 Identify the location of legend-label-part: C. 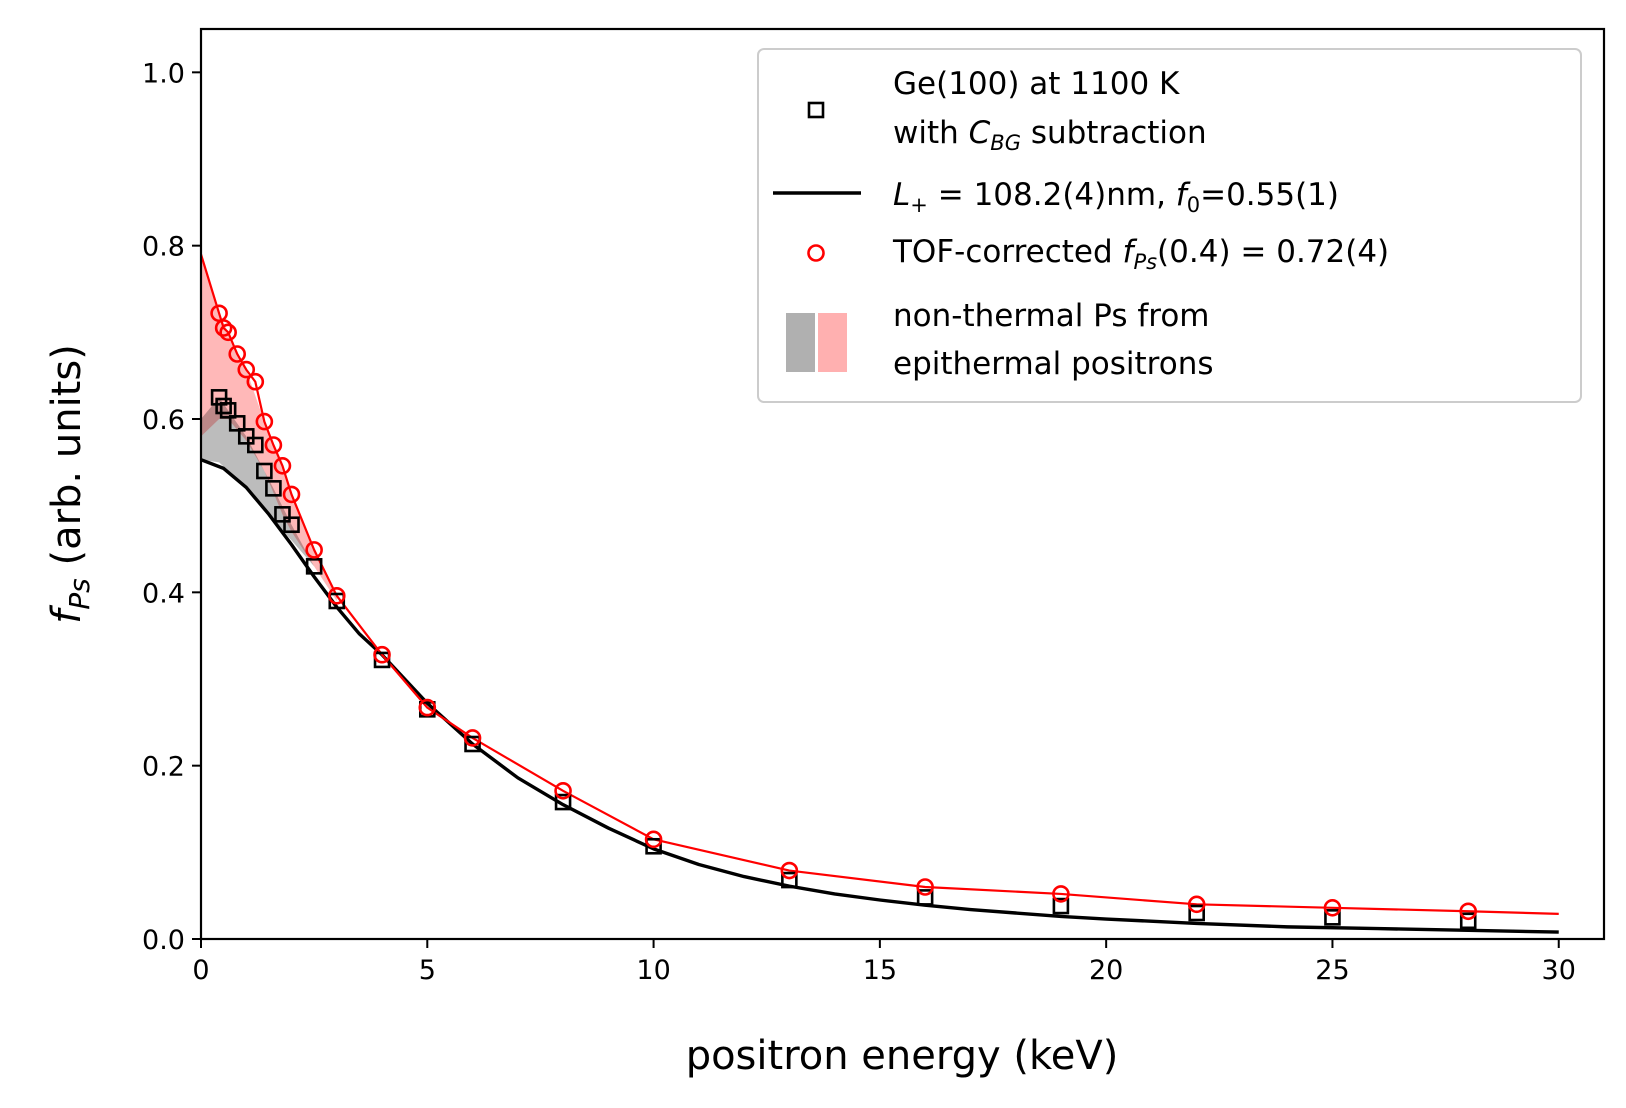
(980, 133).